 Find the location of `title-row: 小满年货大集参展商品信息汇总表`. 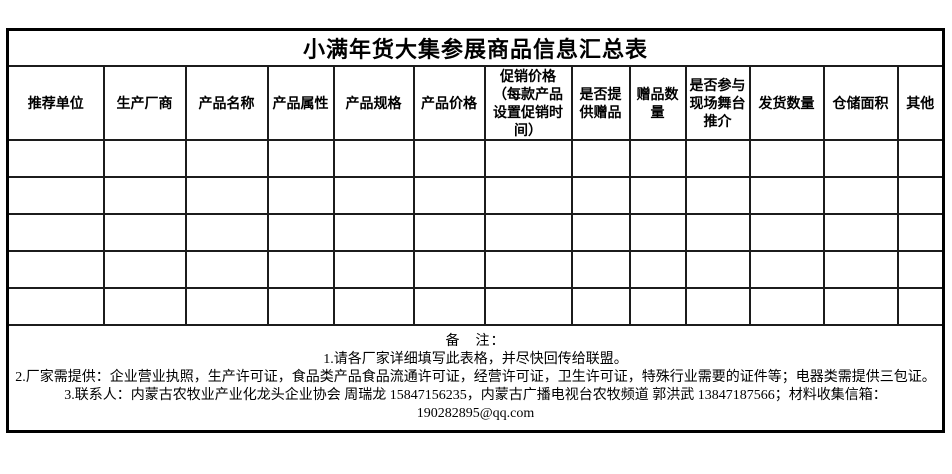

title-row: 小满年货大集参展商品信息汇总表 is located at coordinates (475, 47).